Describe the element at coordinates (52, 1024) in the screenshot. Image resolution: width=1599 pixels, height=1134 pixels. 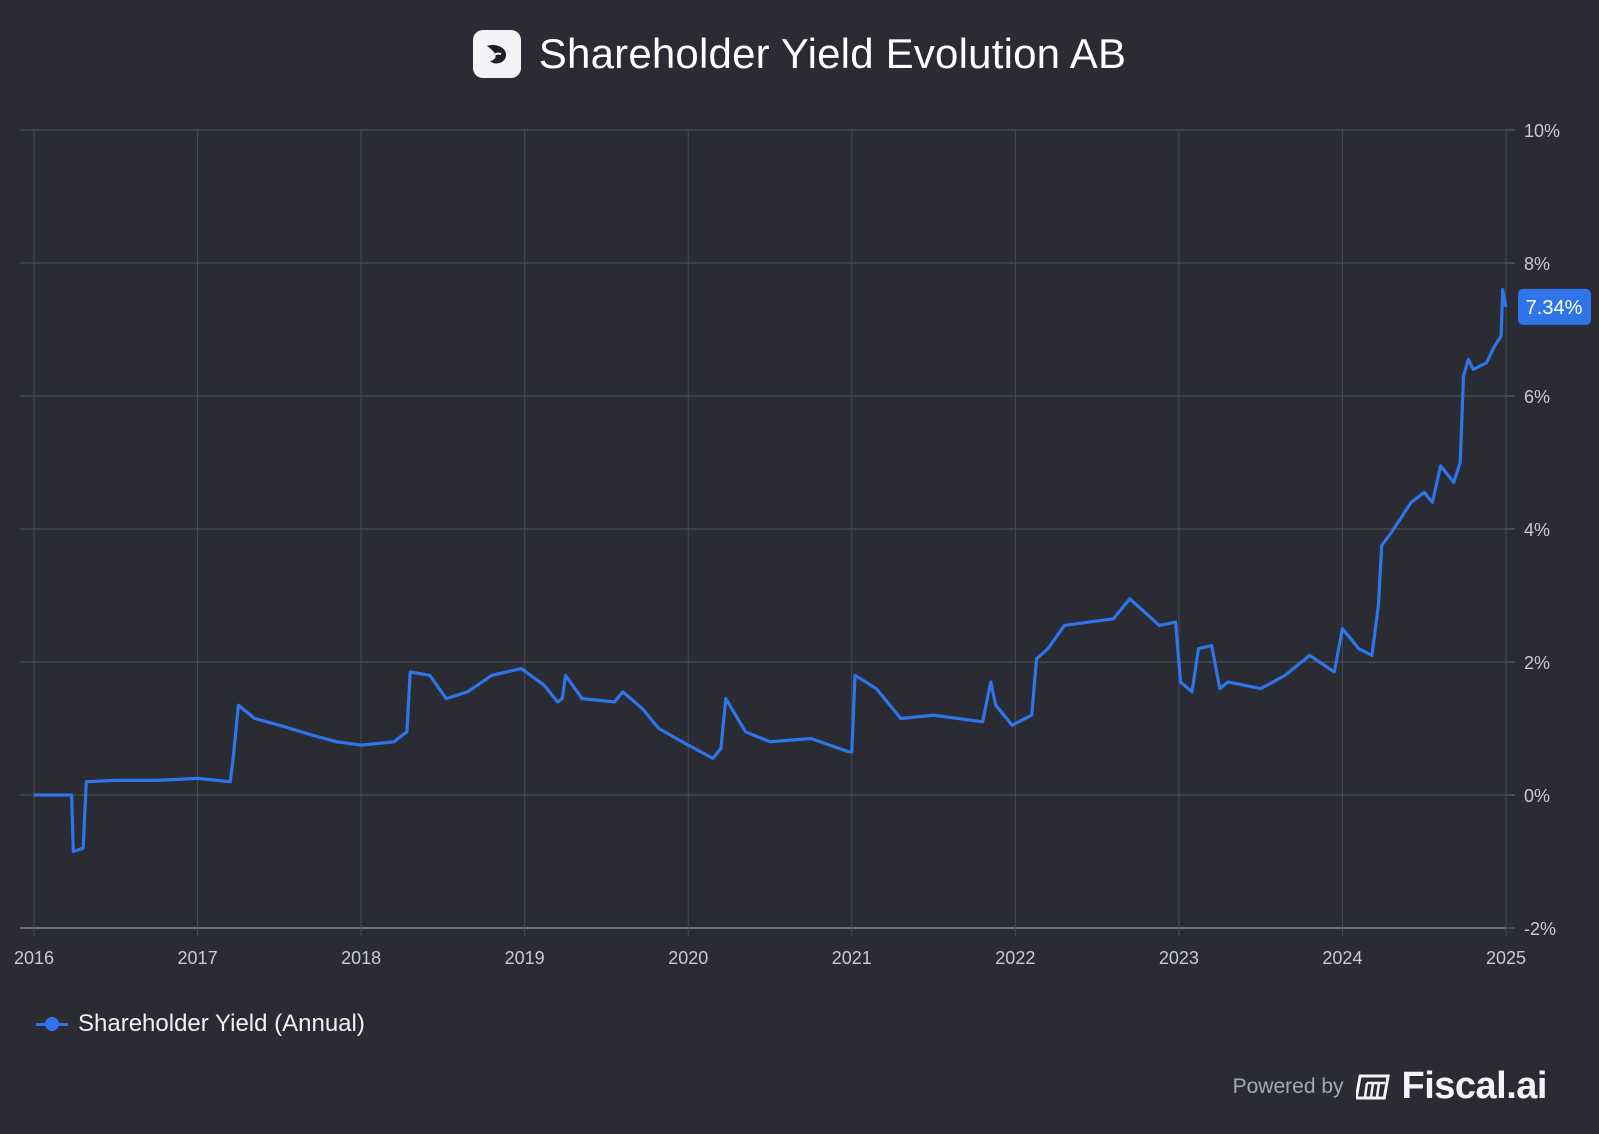
I see `legend-marker-icon` at that location.